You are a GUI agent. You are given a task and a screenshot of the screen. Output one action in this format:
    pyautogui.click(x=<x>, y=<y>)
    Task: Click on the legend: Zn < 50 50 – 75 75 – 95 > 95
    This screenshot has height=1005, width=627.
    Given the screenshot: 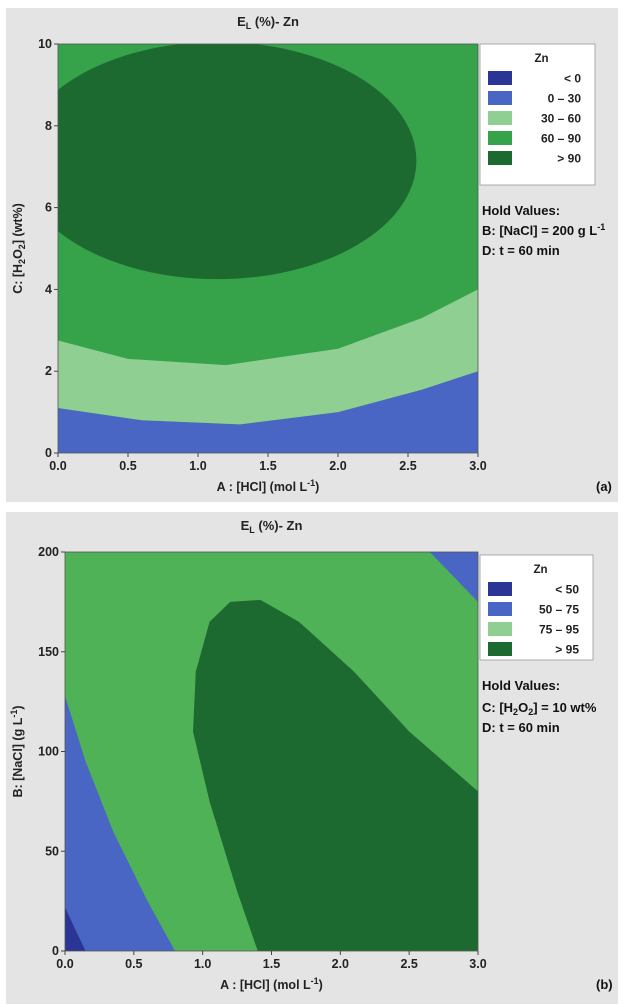 What is the action you would take?
    pyautogui.click(x=536, y=607)
    